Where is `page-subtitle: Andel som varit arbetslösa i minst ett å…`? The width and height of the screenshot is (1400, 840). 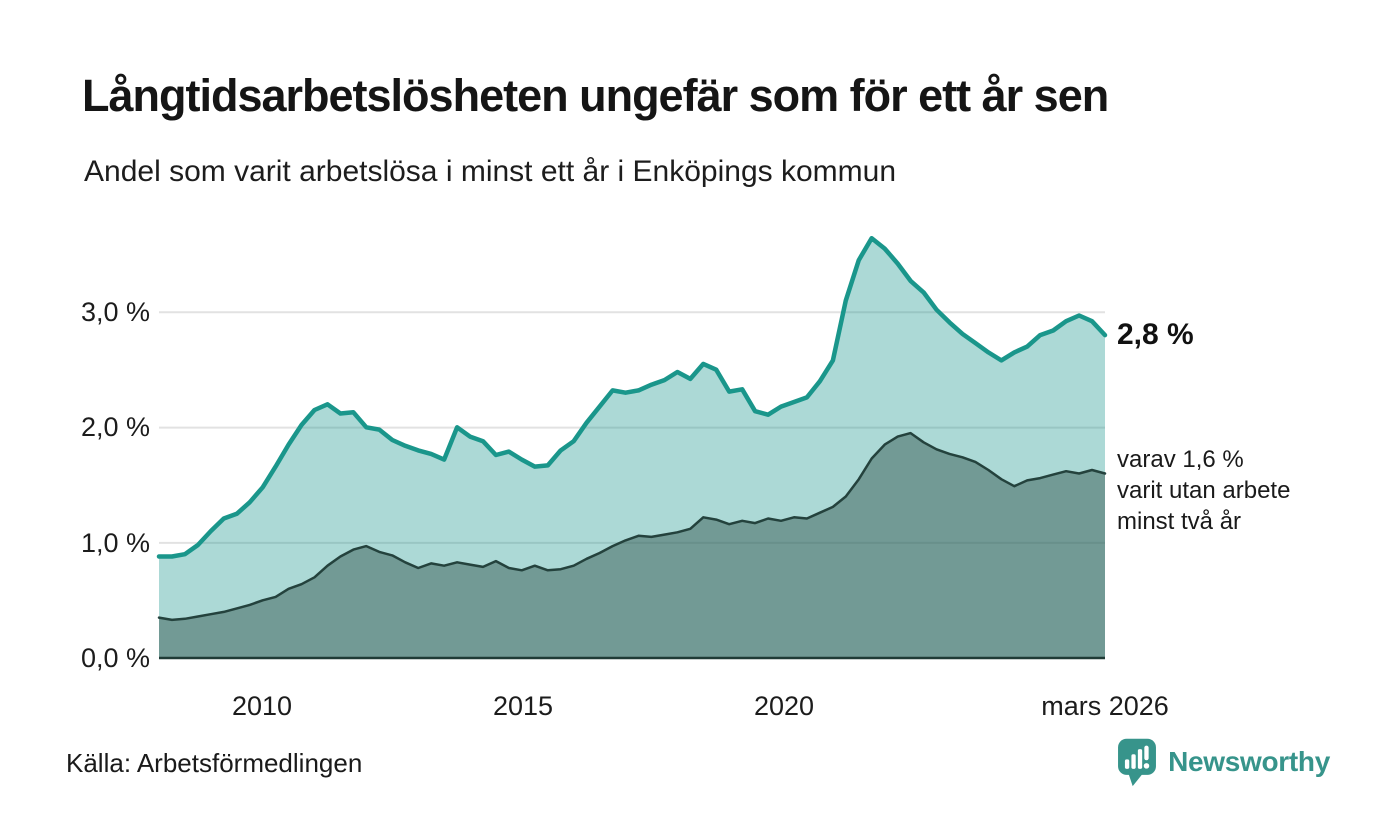 page-subtitle: Andel som varit arbetslösa i minst ett å… is located at coordinates (490, 171).